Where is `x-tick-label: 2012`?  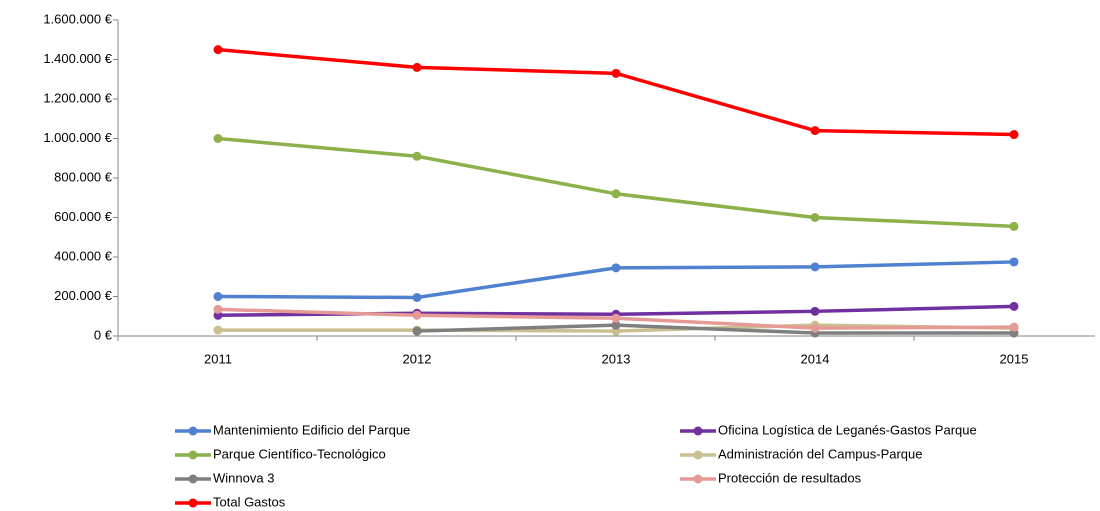
x-tick-label: 2012 is located at coordinates (417, 358).